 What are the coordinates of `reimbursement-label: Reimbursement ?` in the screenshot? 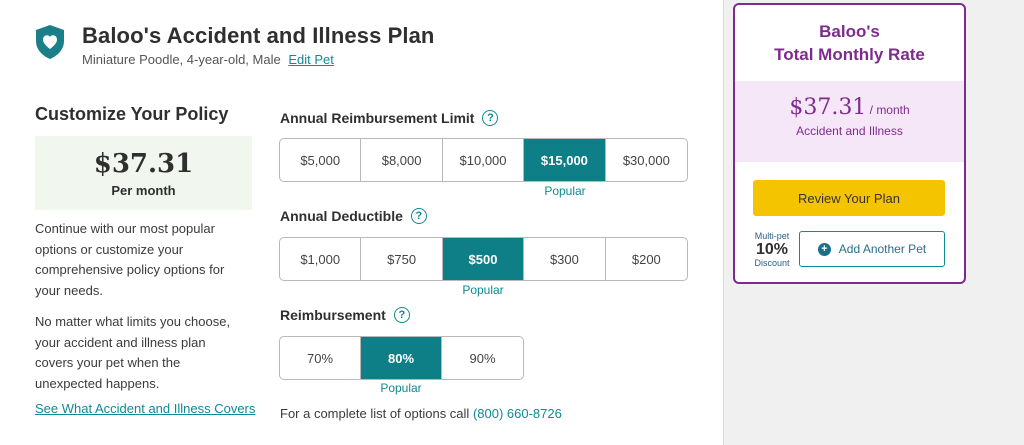 It's located at (345, 315).